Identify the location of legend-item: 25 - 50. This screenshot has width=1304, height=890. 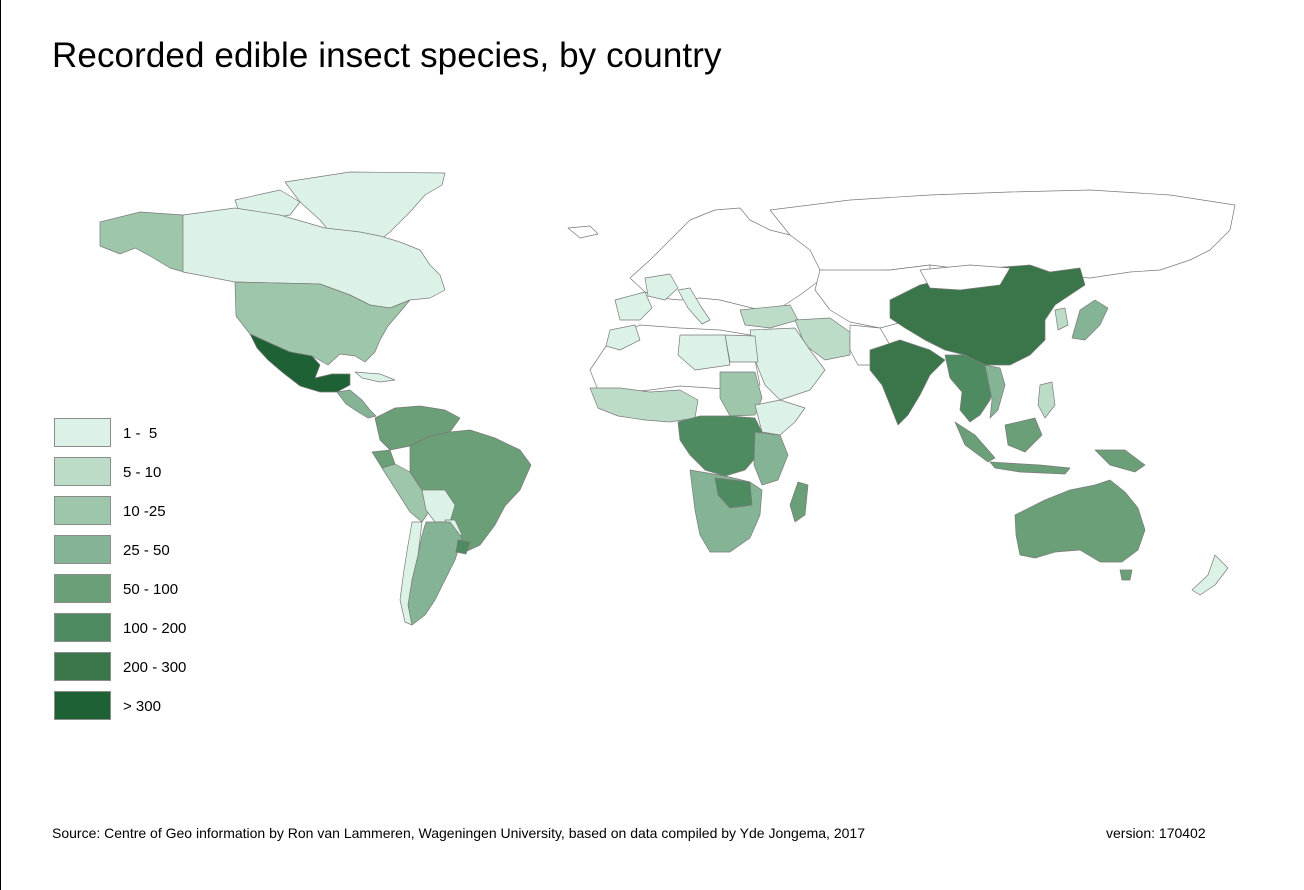
(154, 554).